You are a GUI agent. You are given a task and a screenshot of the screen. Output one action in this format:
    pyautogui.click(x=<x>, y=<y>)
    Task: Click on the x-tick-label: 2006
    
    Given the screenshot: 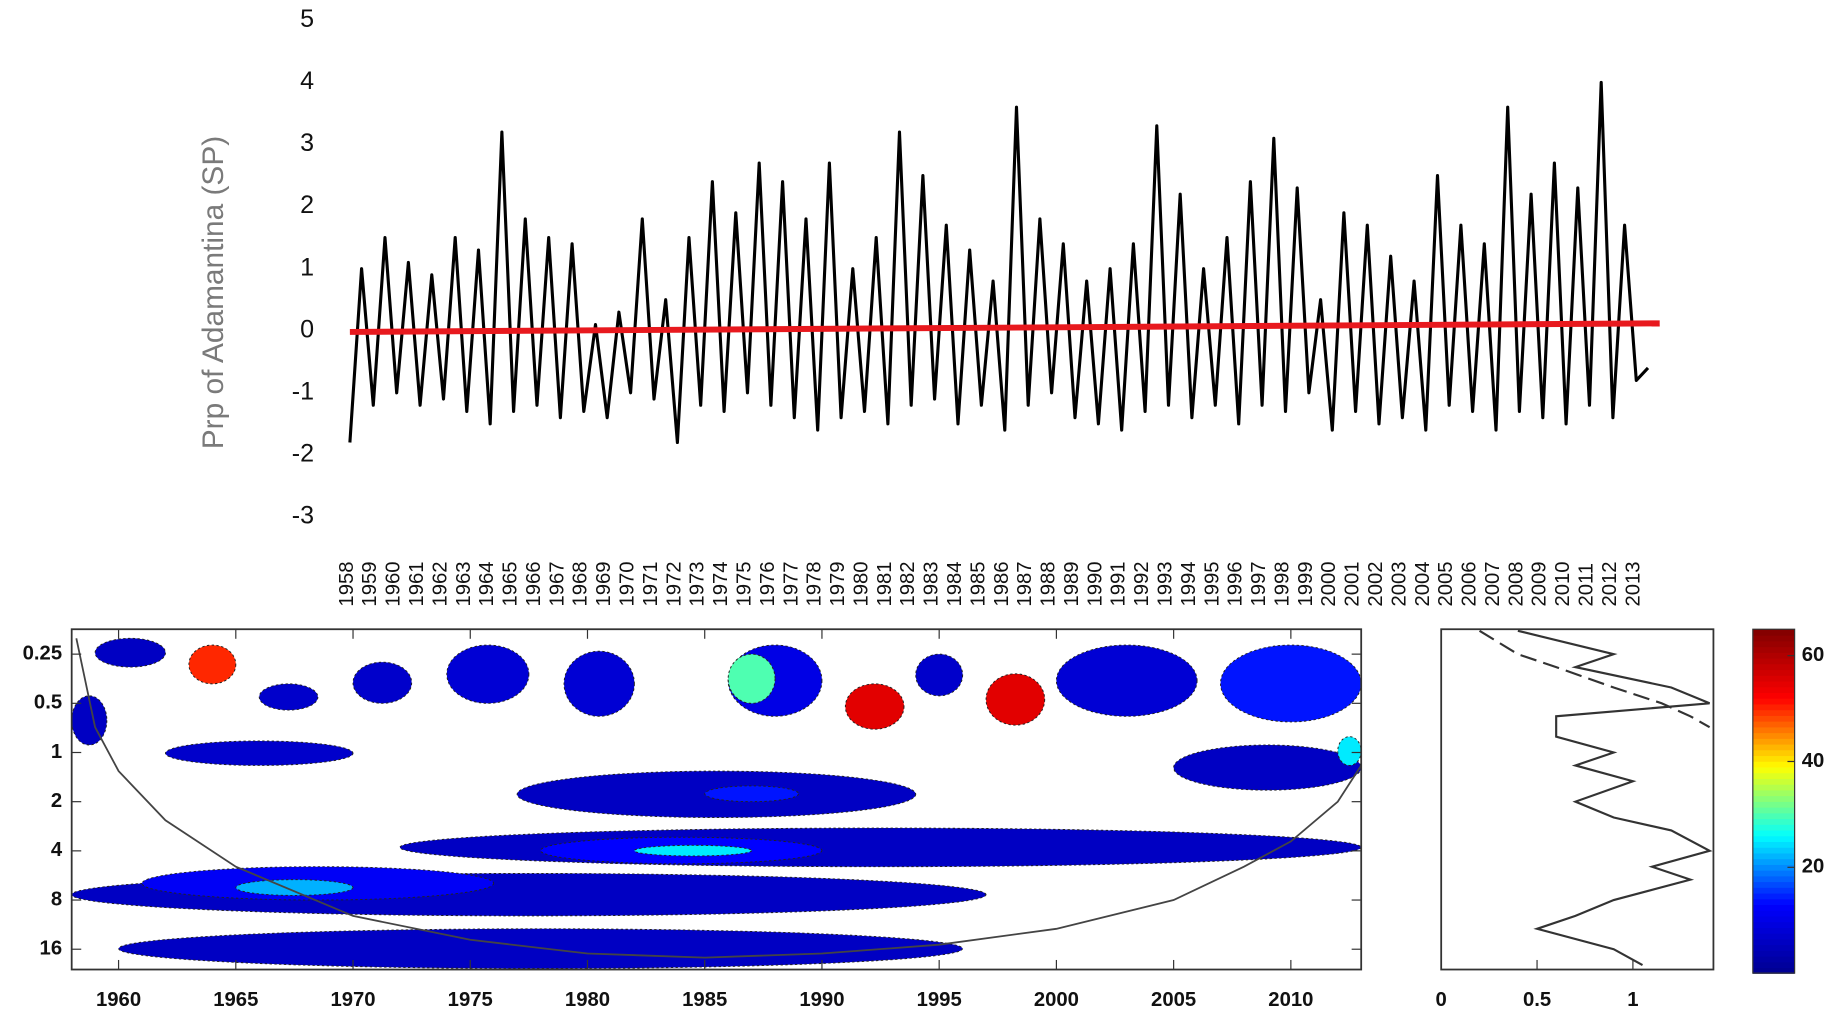 What is the action you would take?
    pyautogui.click(x=1470, y=583)
    